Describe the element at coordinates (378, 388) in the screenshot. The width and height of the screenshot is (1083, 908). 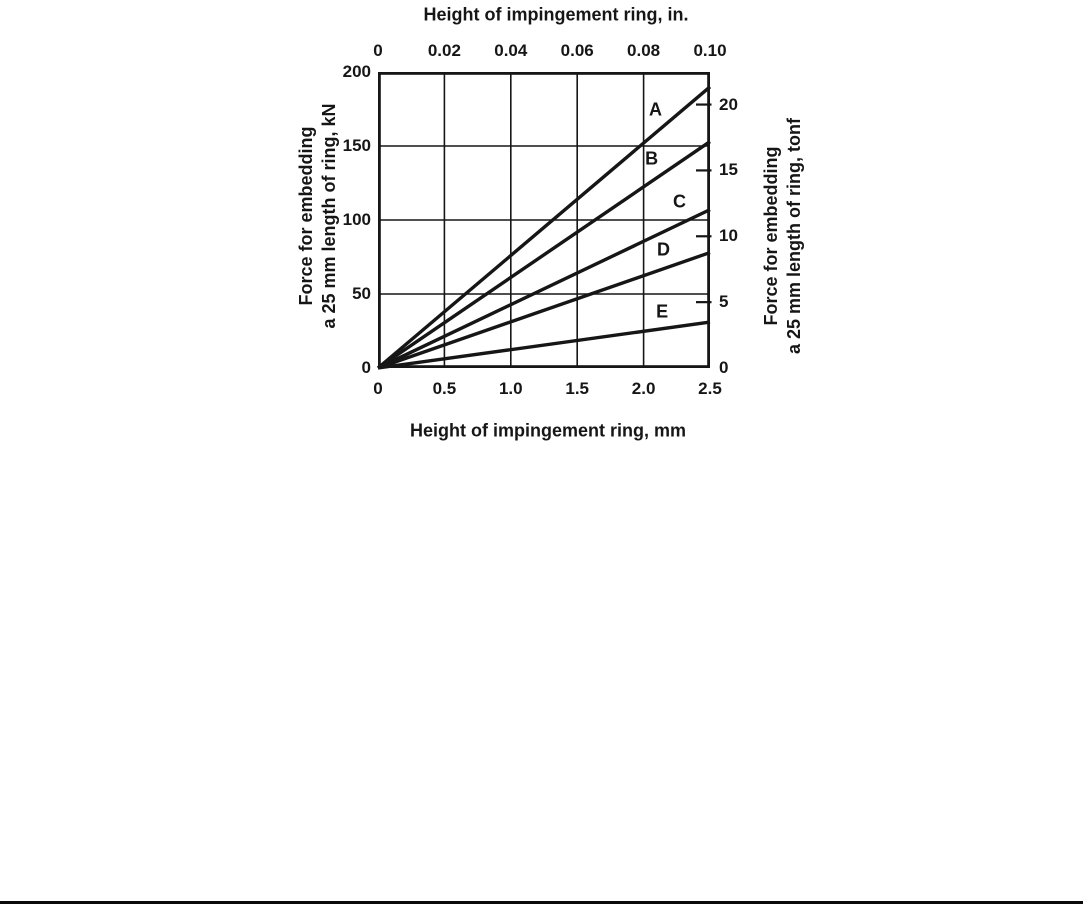
I see `bottom-tick-0: 0` at that location.